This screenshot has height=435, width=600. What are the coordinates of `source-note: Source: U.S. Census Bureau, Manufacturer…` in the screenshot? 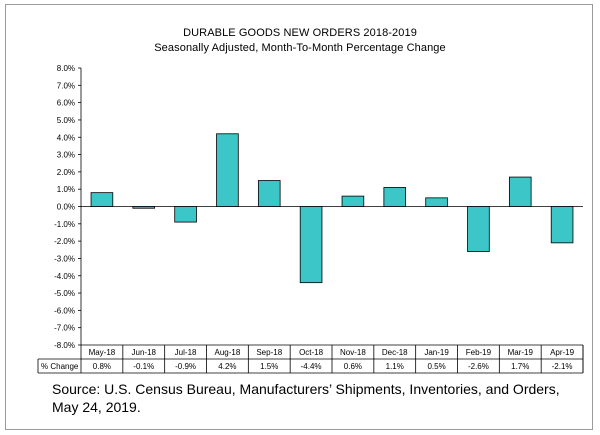 It's located at (306, 398).